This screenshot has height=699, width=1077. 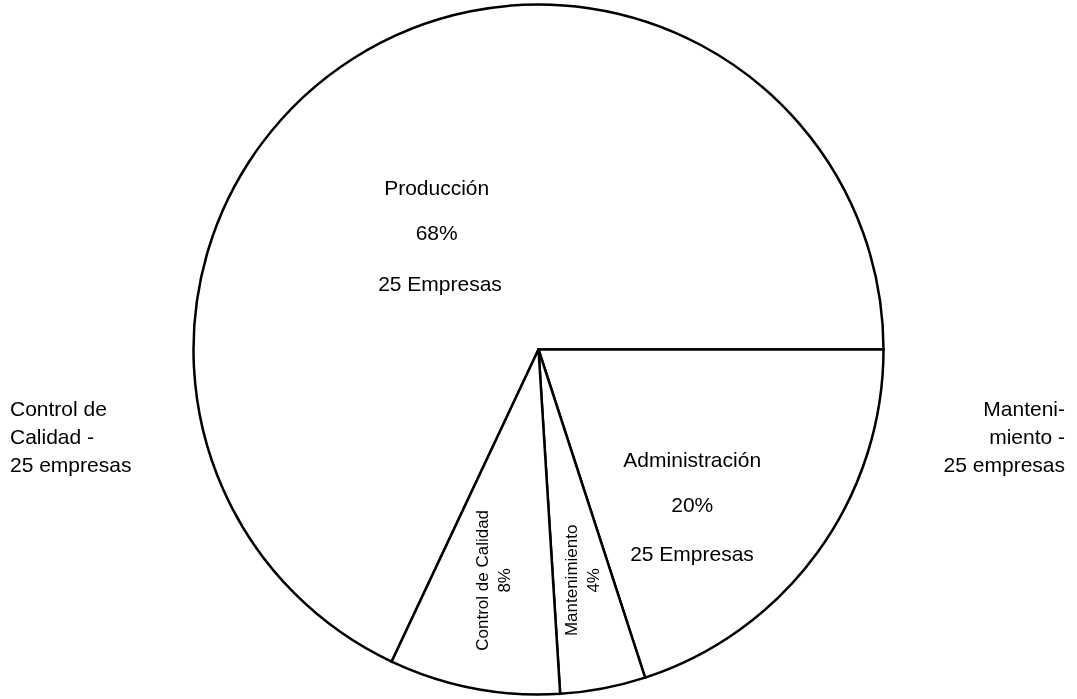 What do you see at coordinates (571, 580) in the screenshot?
I see `slice-label: Mantenimiento` at bounding box center [571, 580].